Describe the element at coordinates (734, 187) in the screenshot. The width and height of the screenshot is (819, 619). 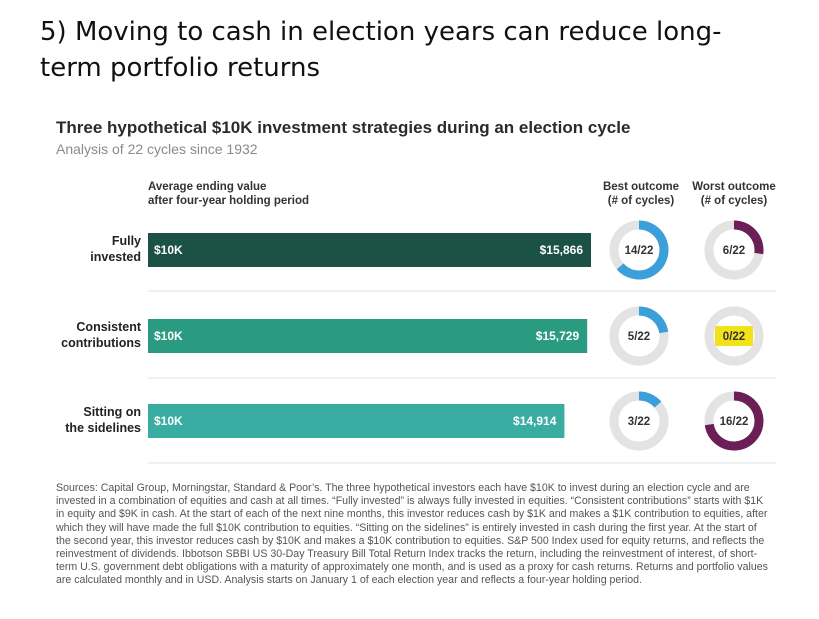
I see `worst-header-line-1: Worst outcome` at that location.